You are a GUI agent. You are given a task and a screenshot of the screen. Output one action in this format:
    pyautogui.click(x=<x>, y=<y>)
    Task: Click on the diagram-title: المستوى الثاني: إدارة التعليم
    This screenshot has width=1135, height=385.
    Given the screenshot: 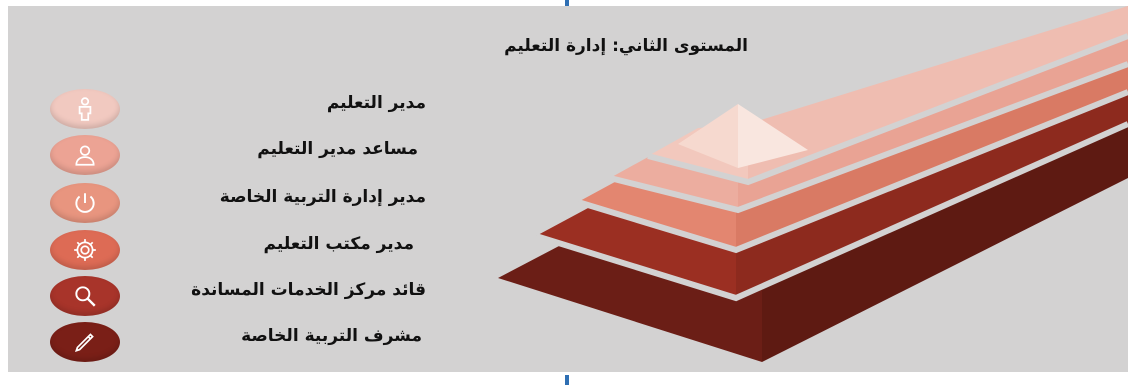 What is the action you would take?
    pyautogui.click(x=626, y=46)
    